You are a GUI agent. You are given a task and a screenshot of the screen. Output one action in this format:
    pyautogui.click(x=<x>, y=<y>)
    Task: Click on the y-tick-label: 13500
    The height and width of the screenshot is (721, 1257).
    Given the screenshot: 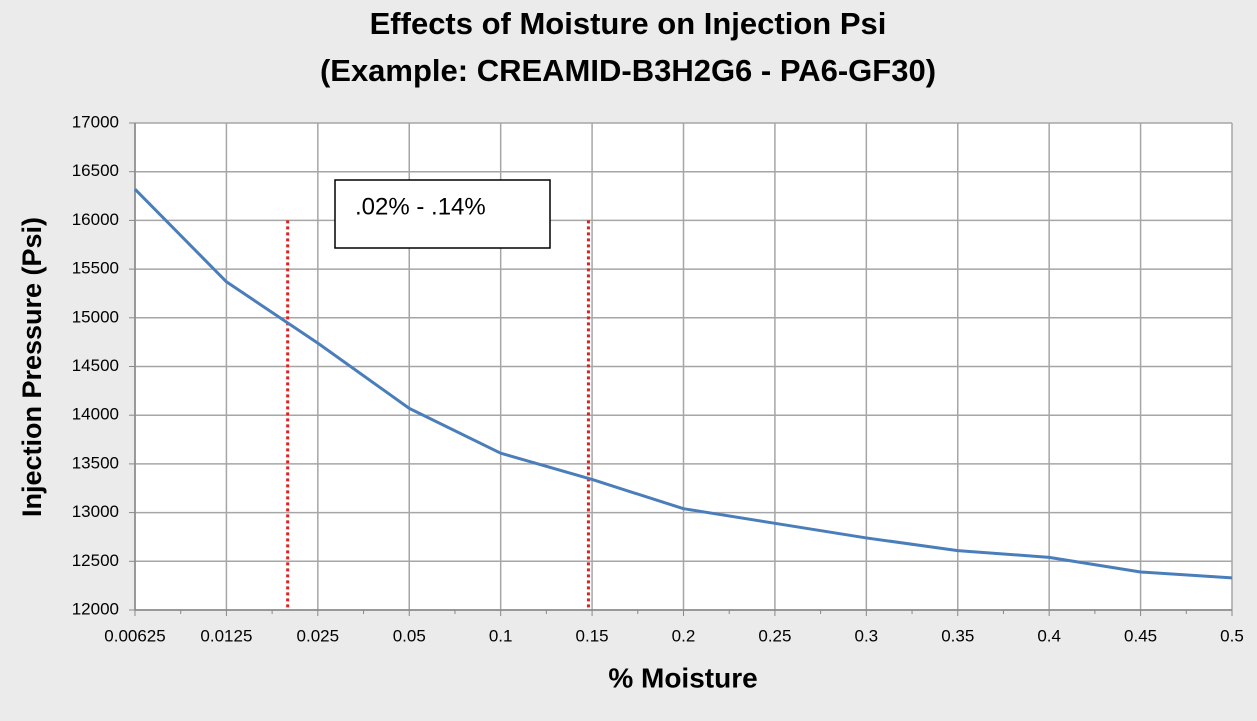 What is the action you would take?
    pyautogui.click(x=95, y=462)
    